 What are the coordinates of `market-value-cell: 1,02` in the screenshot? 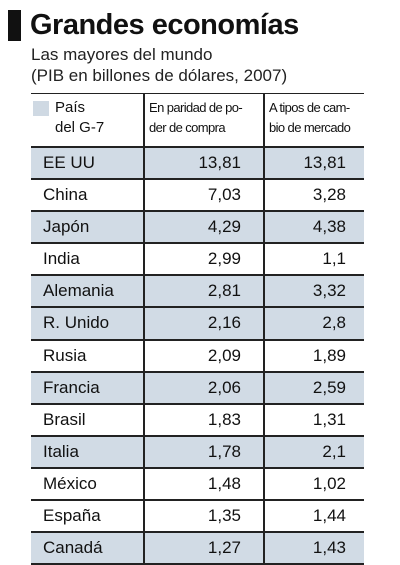 It's located at (314, 484).